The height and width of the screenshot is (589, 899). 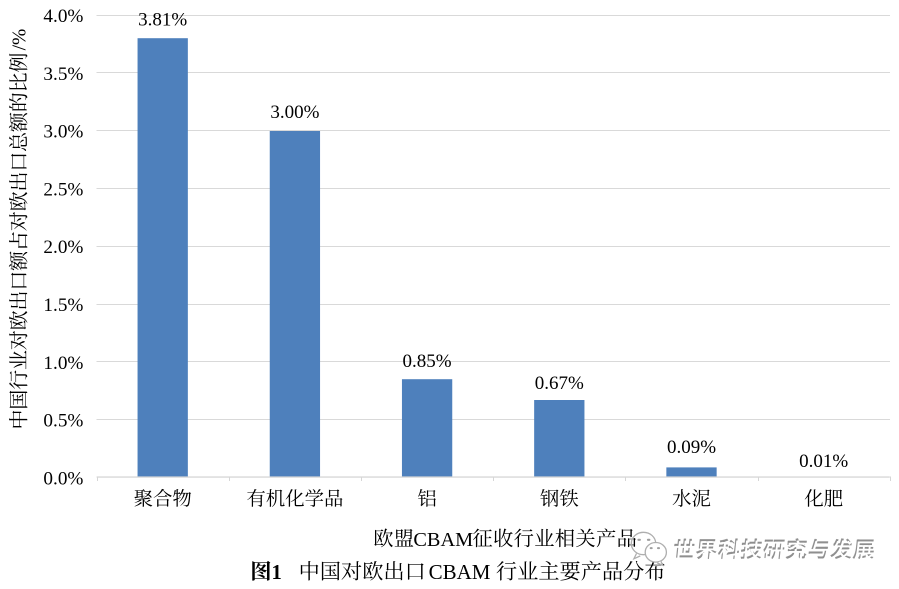 I want to click on svg-text: 1.0%, so click(x=63, y=363).